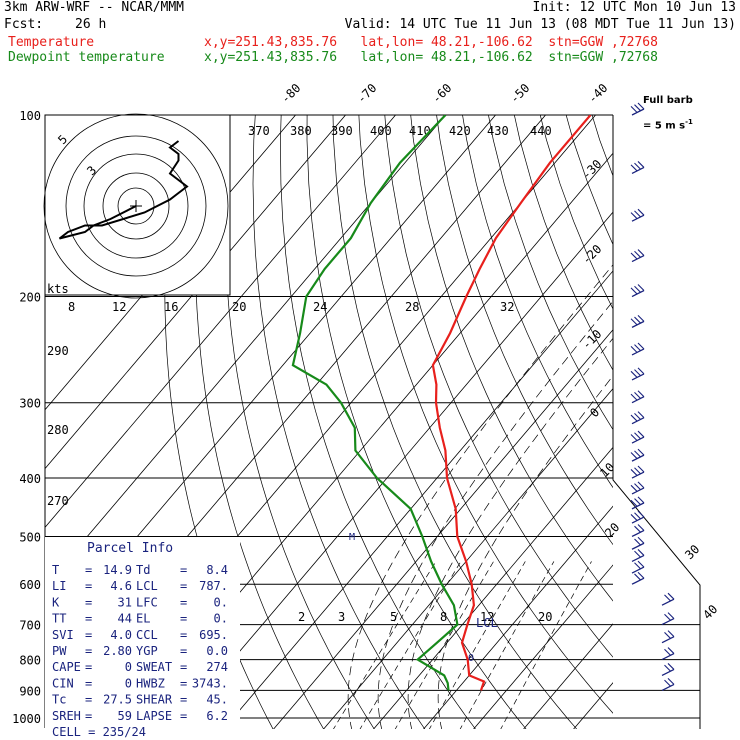  I want to click on parcel-label: YGP, so click(147, 651).